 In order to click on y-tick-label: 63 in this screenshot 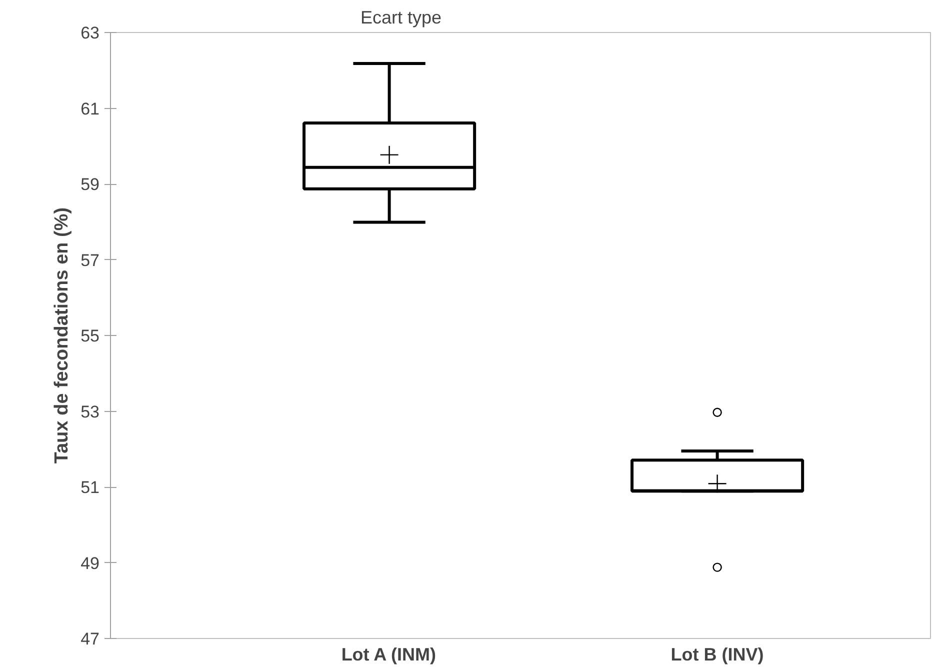, I will do `click(90, 33)`.